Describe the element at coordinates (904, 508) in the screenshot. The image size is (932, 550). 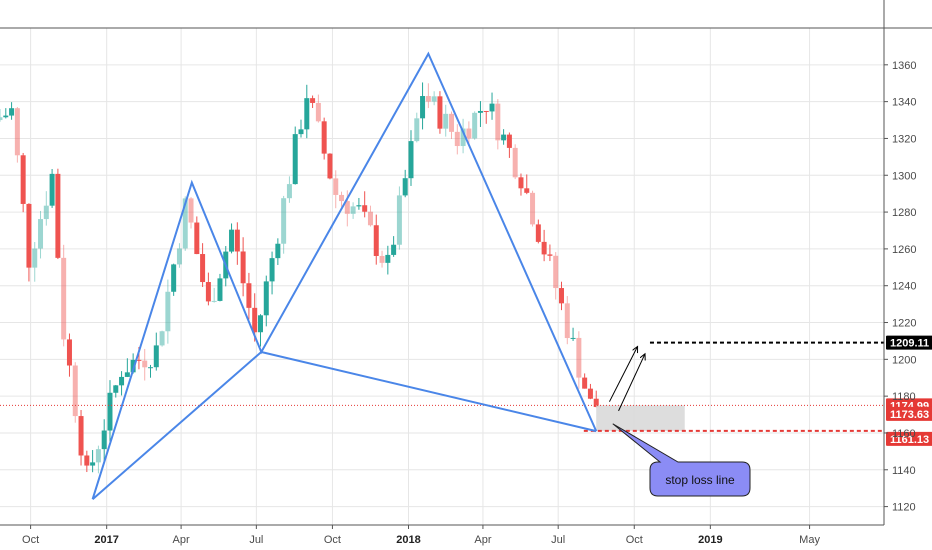
I see `y-tick-label: 1120` at that location.